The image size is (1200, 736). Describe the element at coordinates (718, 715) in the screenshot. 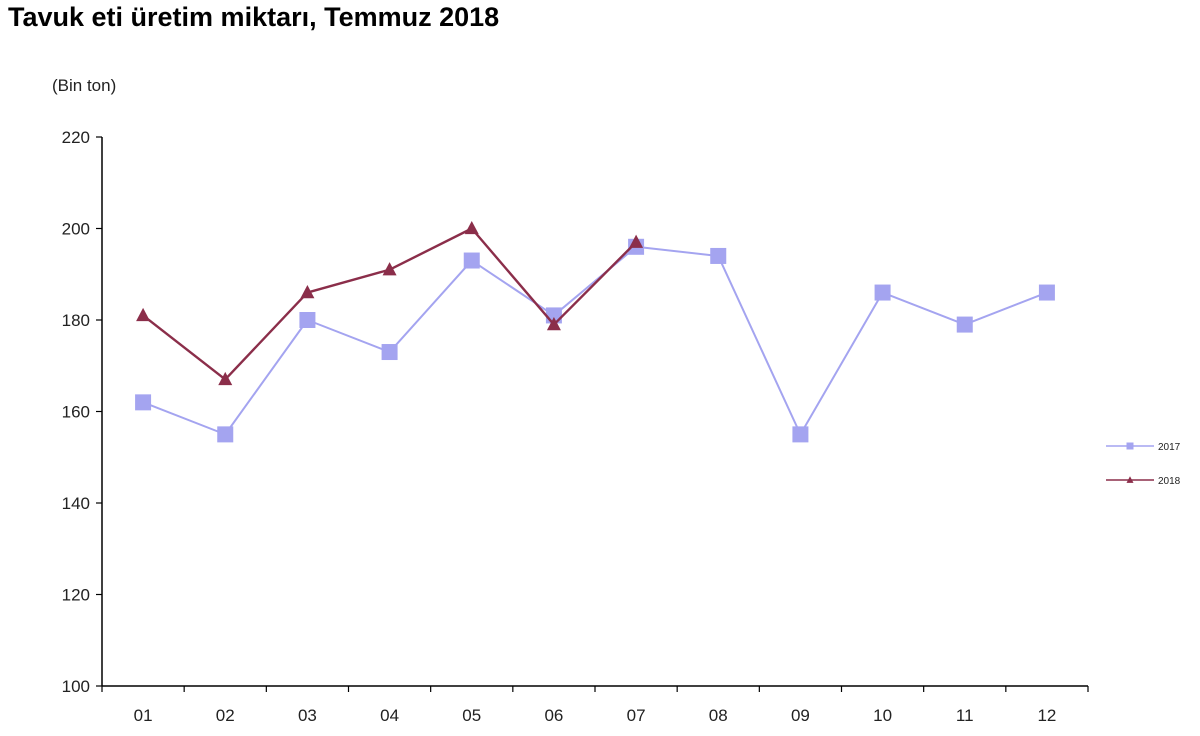

I see `x-tick-label: 08` at that location.